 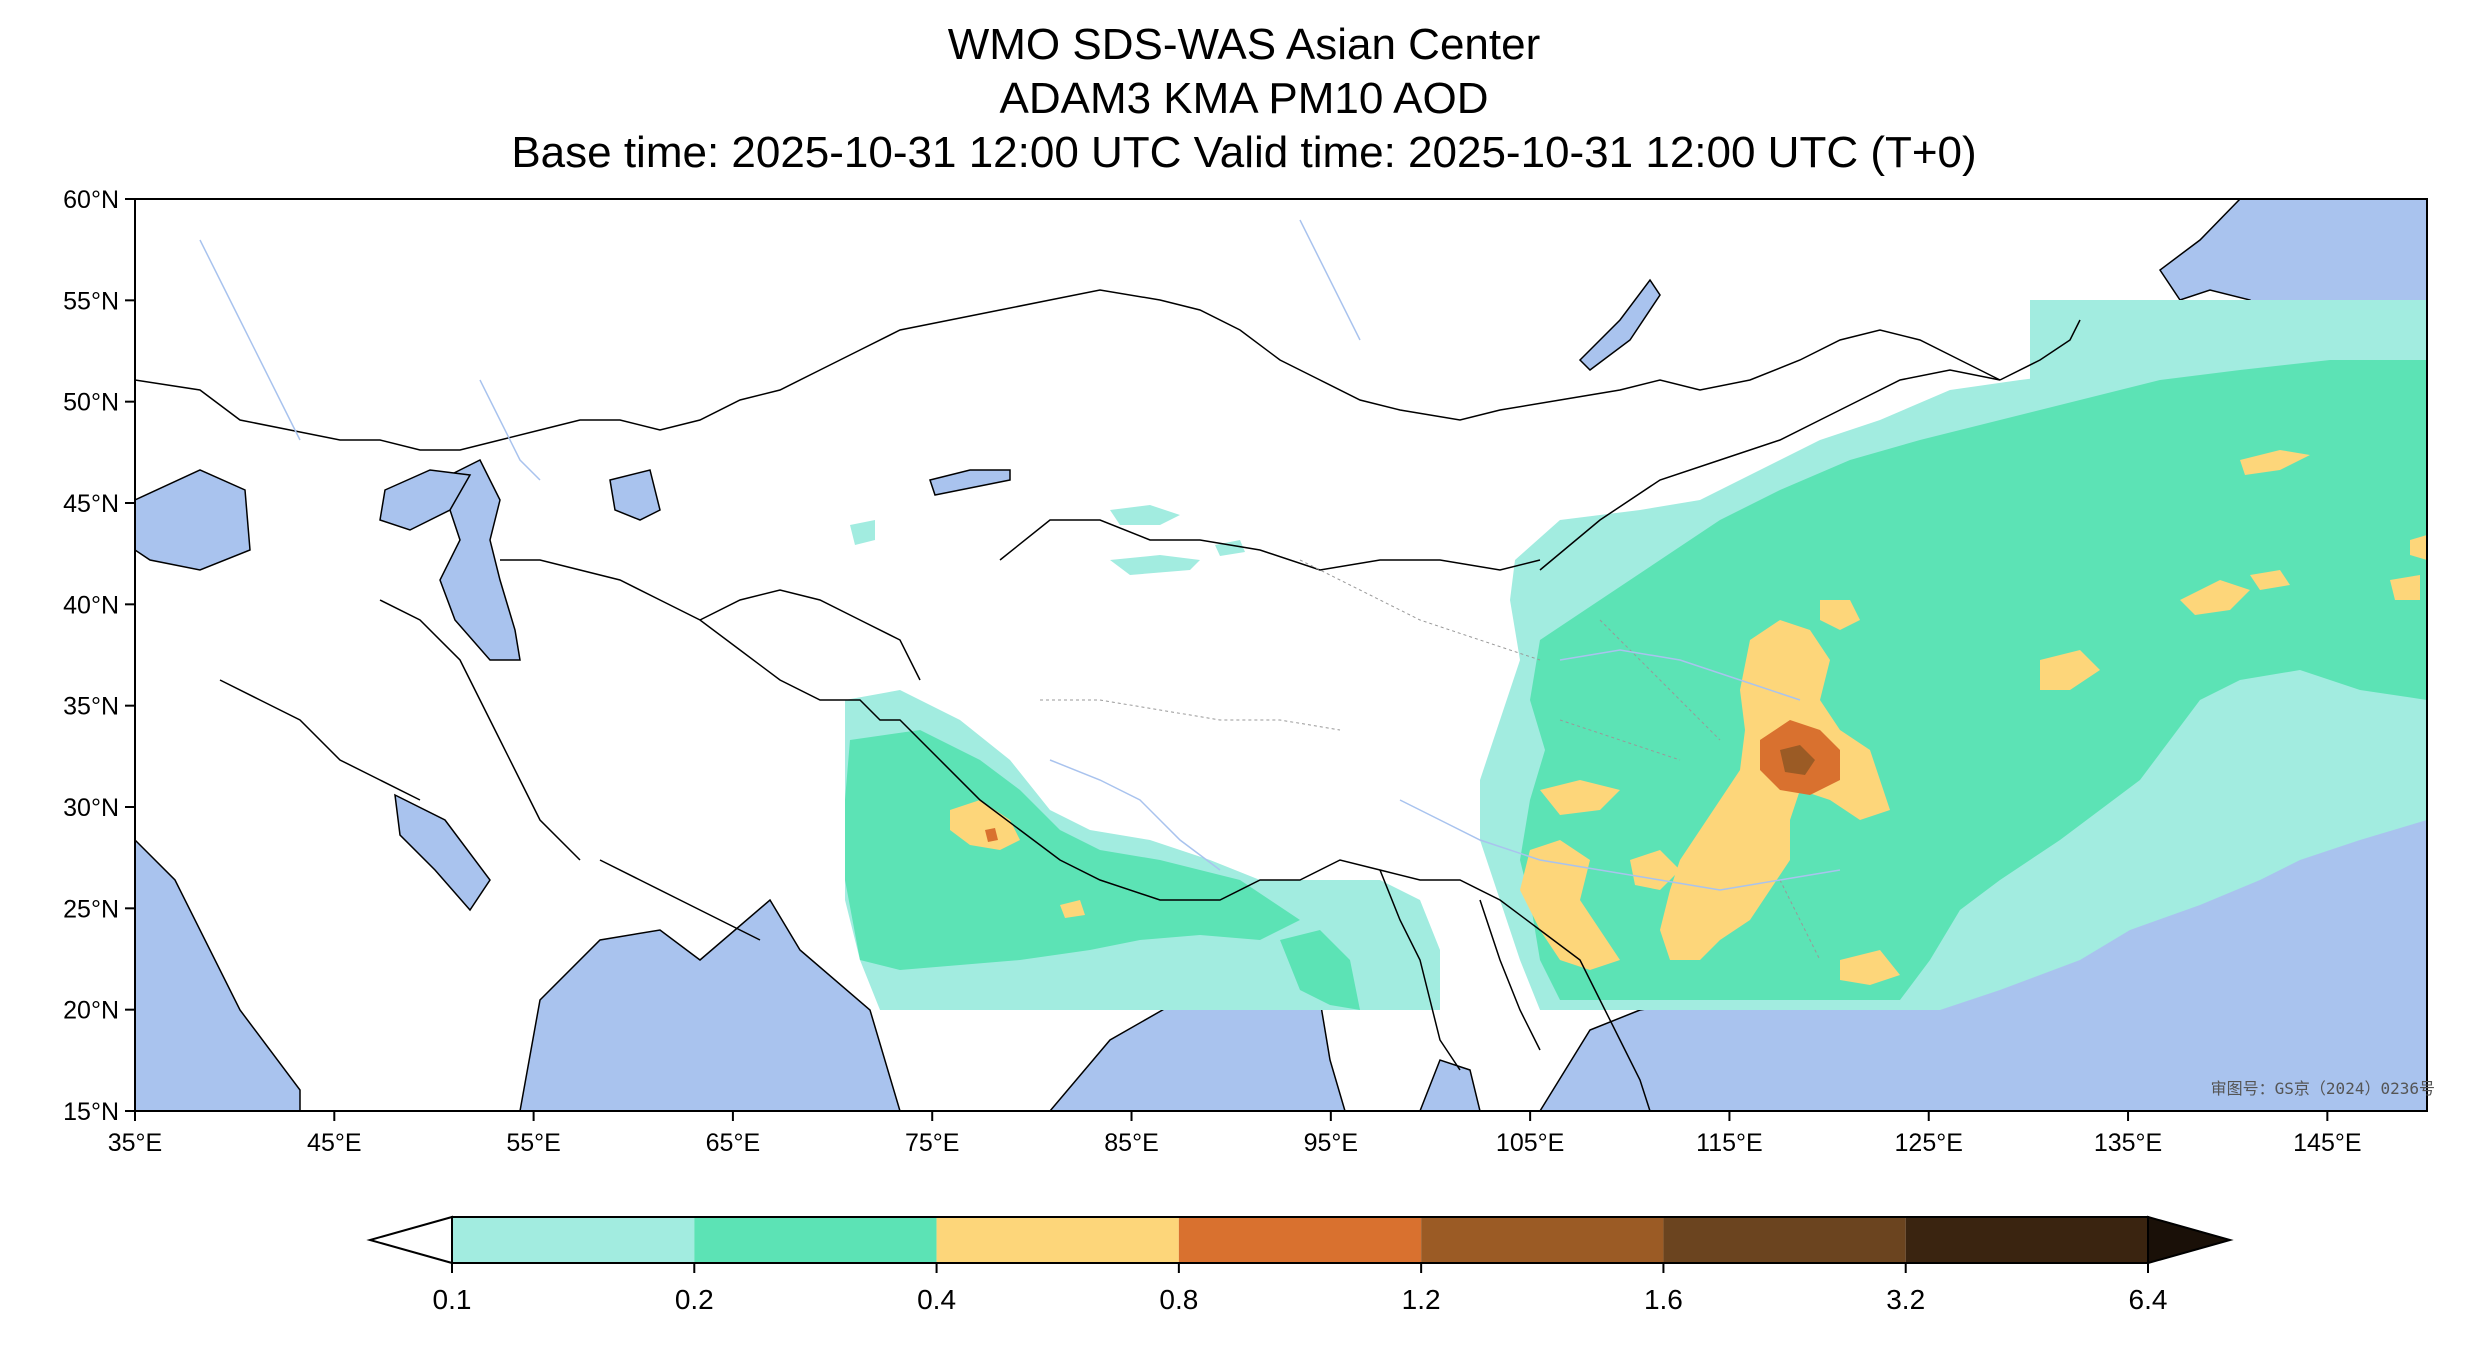 What do you see at coordinates (334, 1143) in the screenshot?
I see `lon-tick-label: 45°E` at bounding box center [334, 1143].